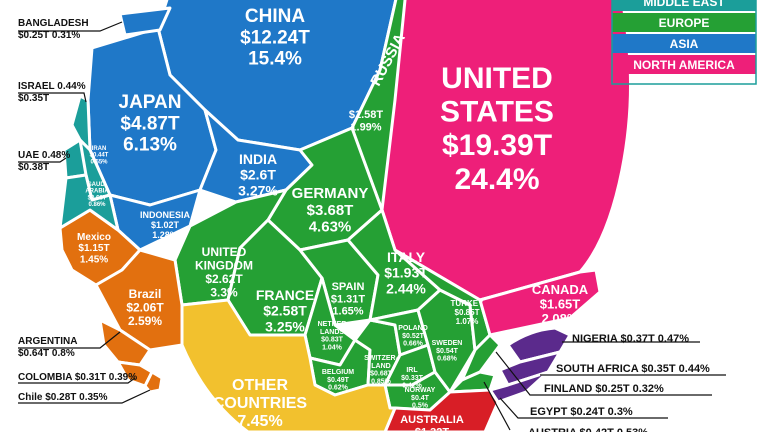 The height and width of the screenshot is (432, 768). What do you see at coordinates (539, 345) in the screenshot?
I see `cell-nigeria` at bounding box center [539, 345].